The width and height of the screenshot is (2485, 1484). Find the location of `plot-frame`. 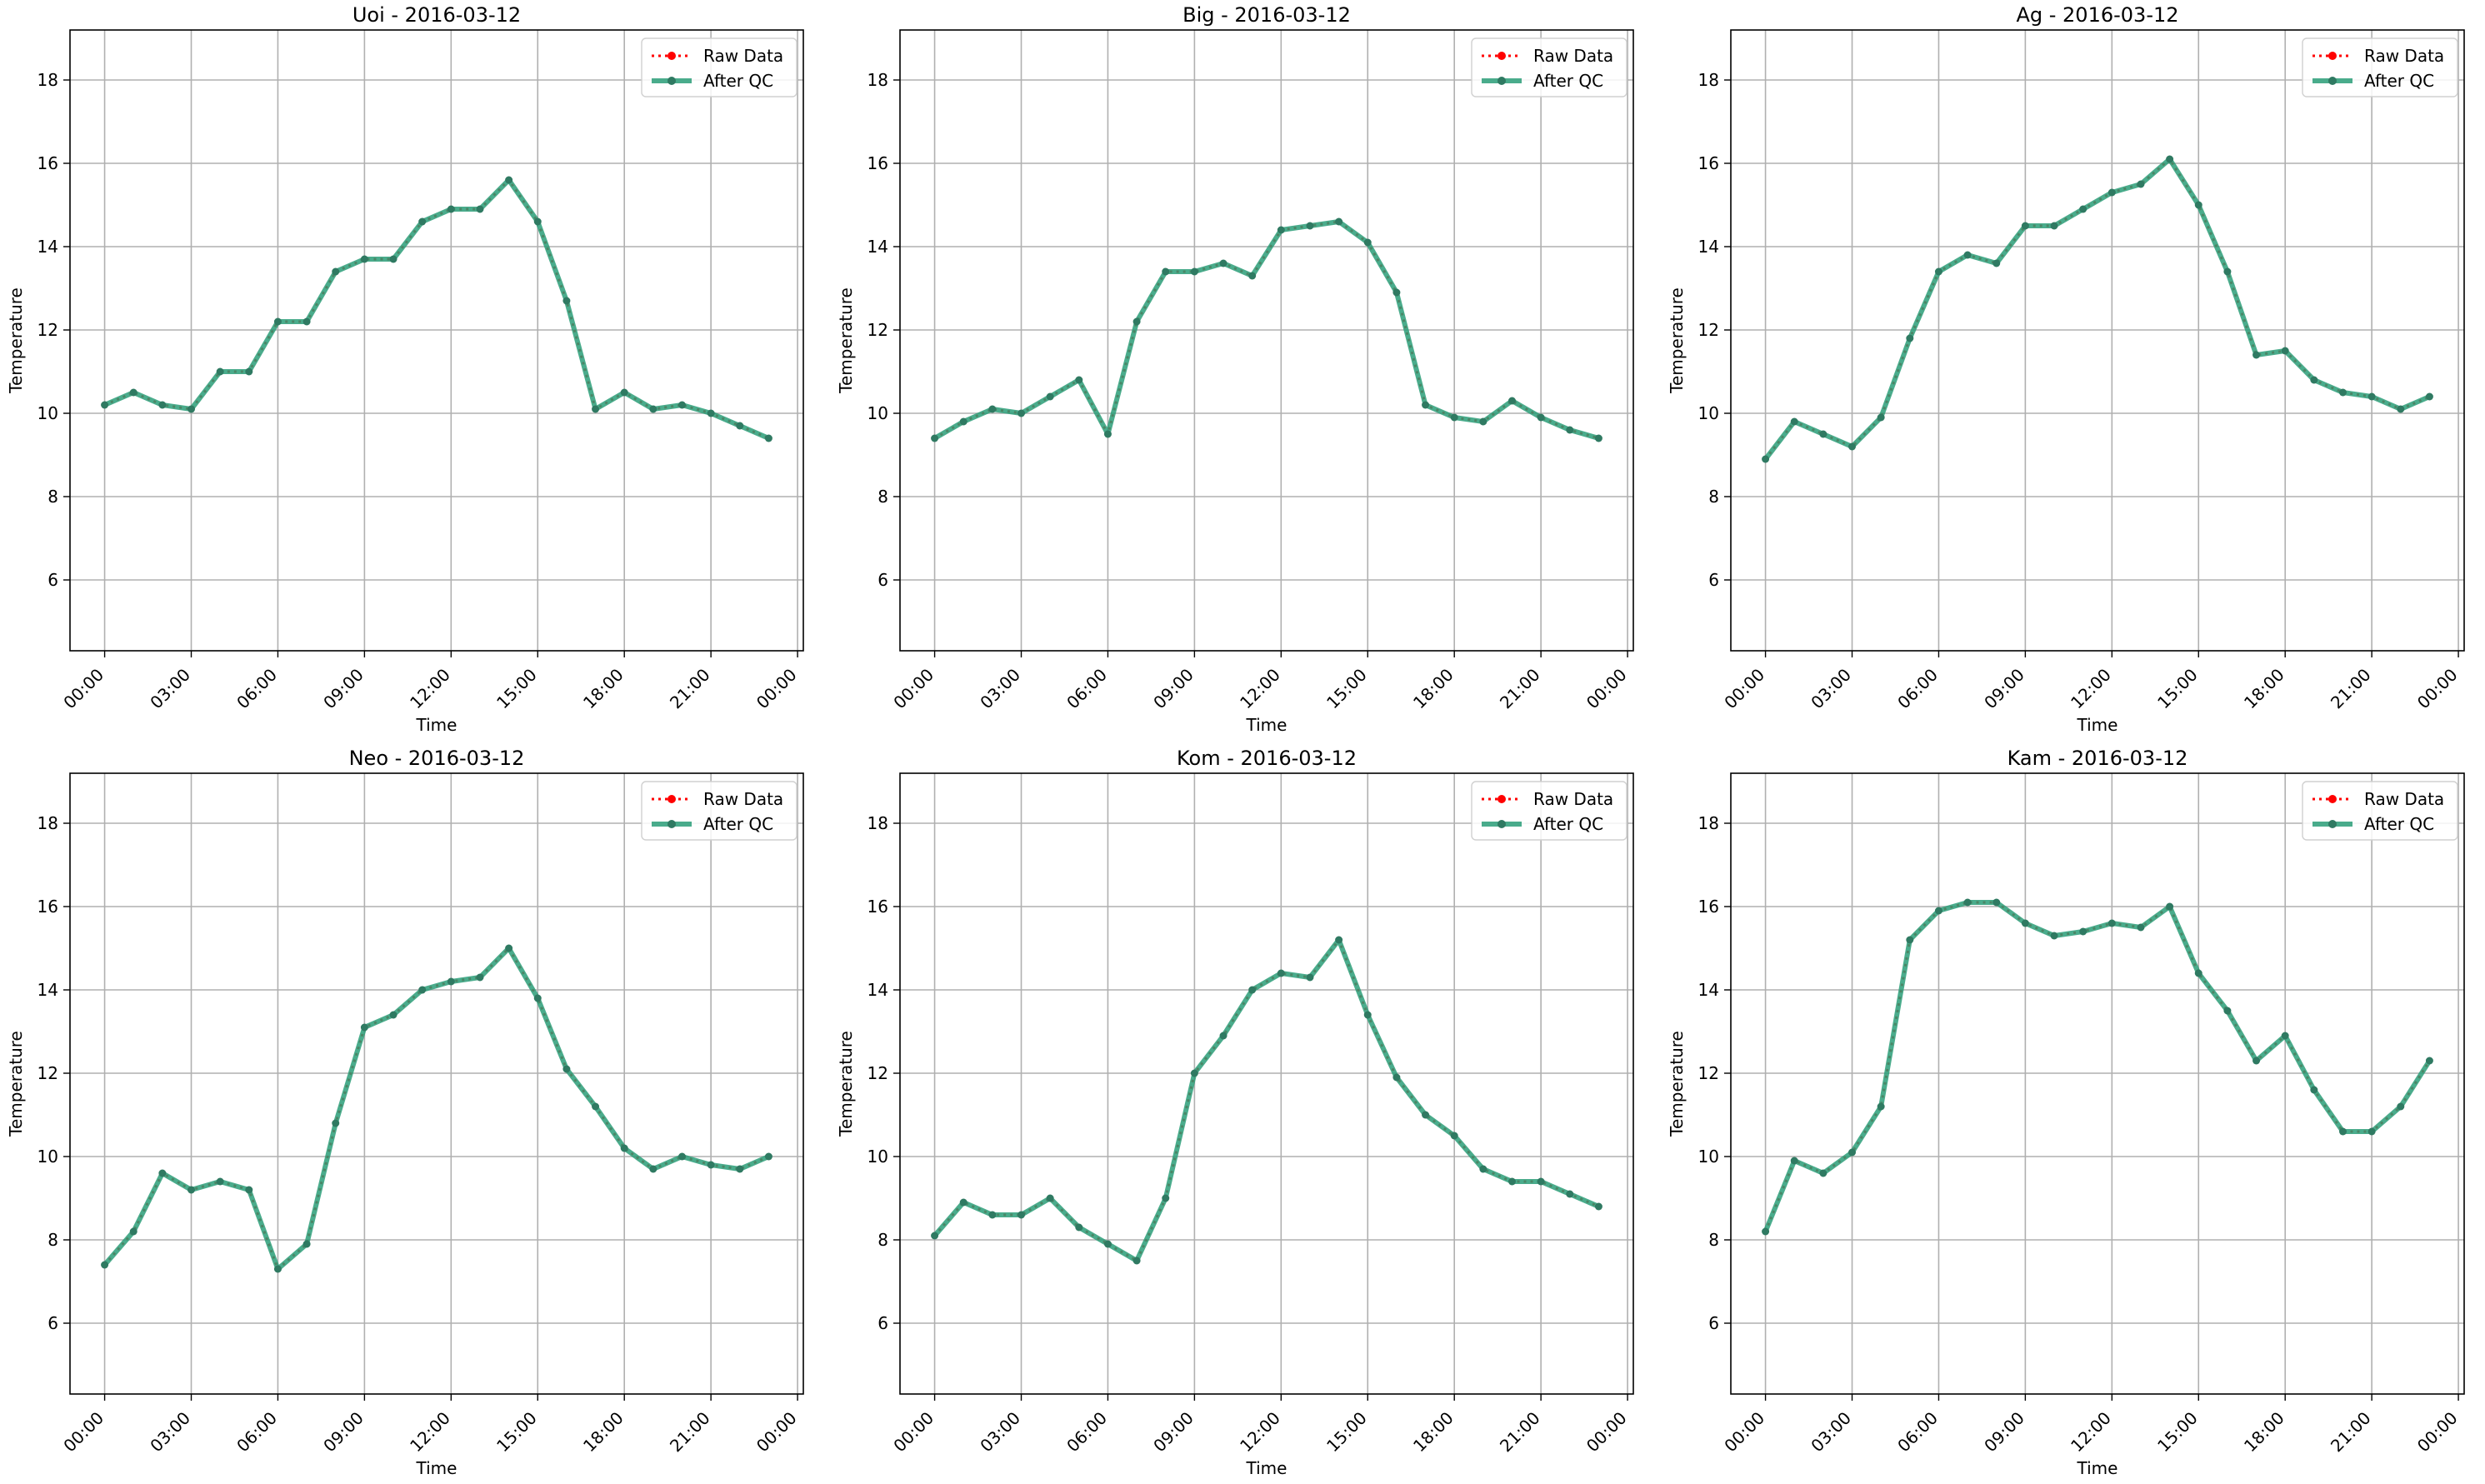

plot-frame is located at coordinates (2097, 340).